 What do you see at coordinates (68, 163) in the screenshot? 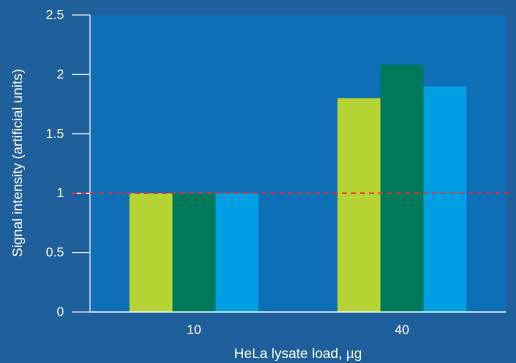
I see `y-axis: 0 0.5 1 1.5 2 2.5` at bounding box center [68, 163].